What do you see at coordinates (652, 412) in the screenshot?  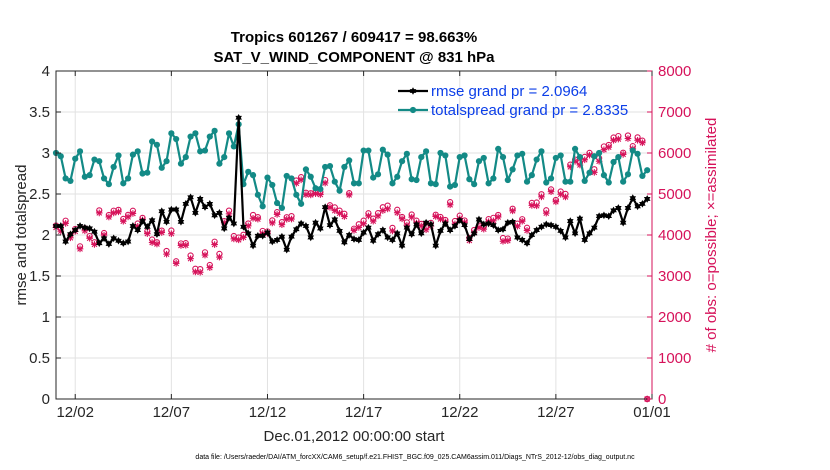 I see `x-tick-label: 01/01` at bounding box center [652, 412].